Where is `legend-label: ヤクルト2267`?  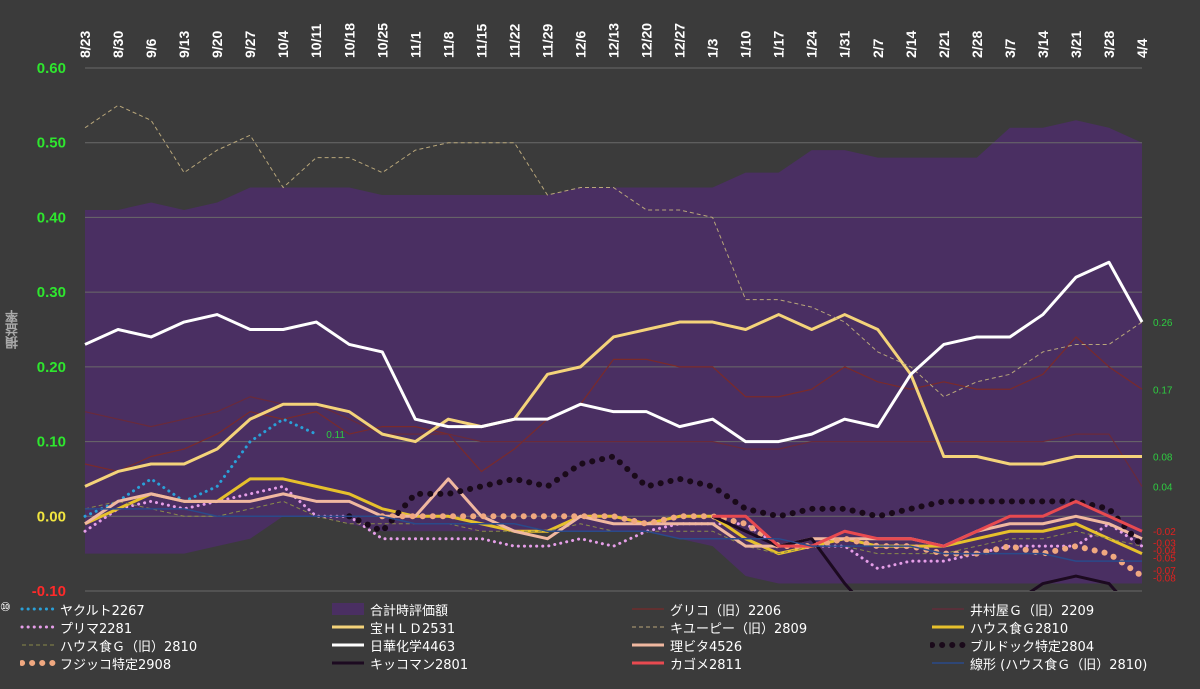 legend-label: ヤクルト2267 is located at coordinates (102, 611).